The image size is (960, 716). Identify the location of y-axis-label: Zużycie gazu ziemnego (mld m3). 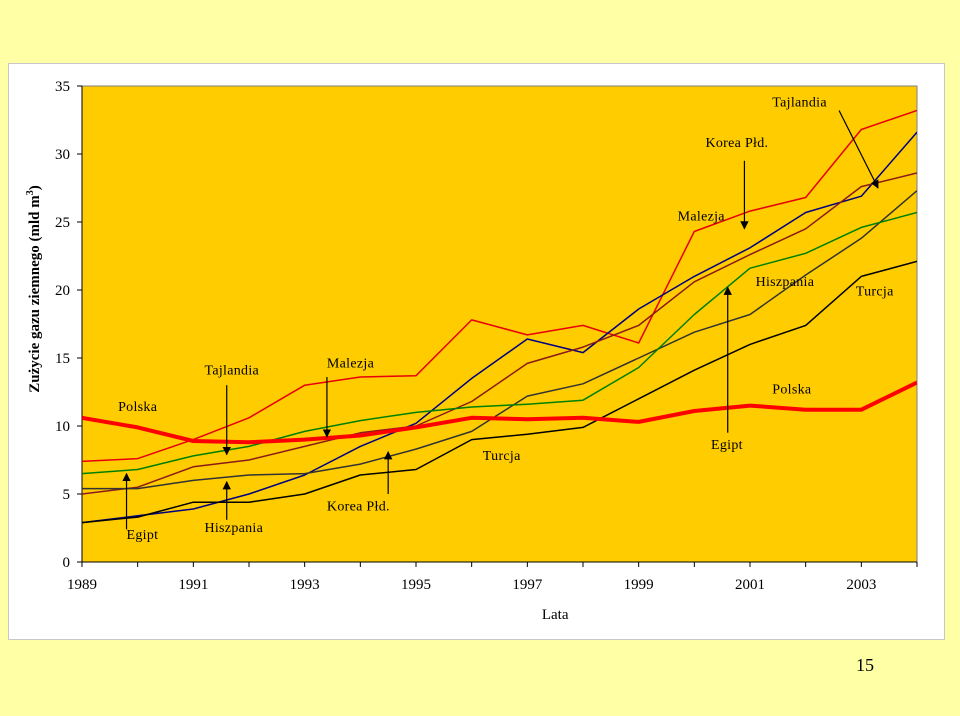
(34, 288).